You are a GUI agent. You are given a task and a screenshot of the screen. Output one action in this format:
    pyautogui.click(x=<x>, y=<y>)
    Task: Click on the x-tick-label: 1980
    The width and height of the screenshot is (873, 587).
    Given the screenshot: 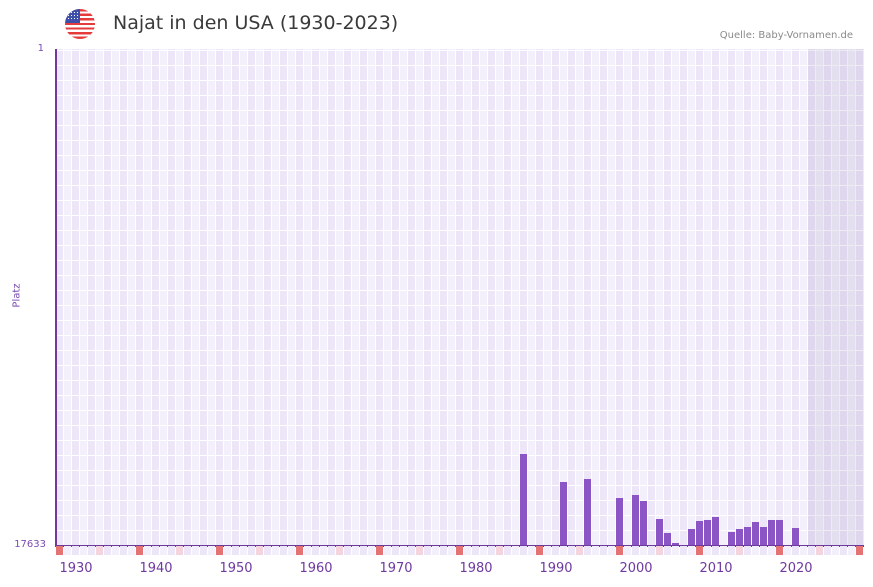 What is the action you would take?
    pyautogui.click(x=476, y=568)
    